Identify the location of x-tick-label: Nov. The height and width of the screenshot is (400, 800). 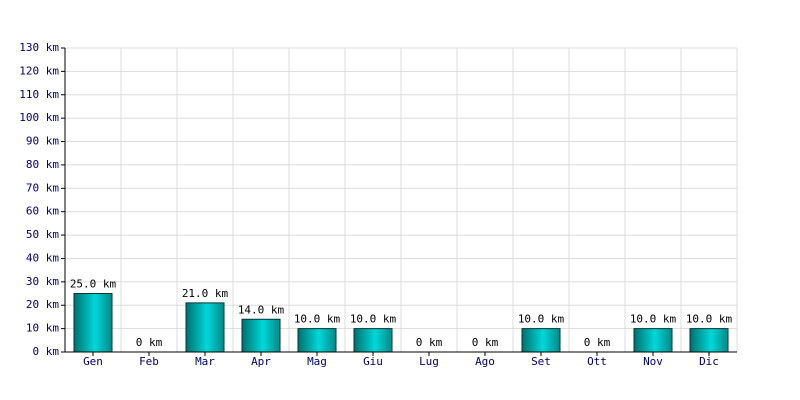
(653, 361).